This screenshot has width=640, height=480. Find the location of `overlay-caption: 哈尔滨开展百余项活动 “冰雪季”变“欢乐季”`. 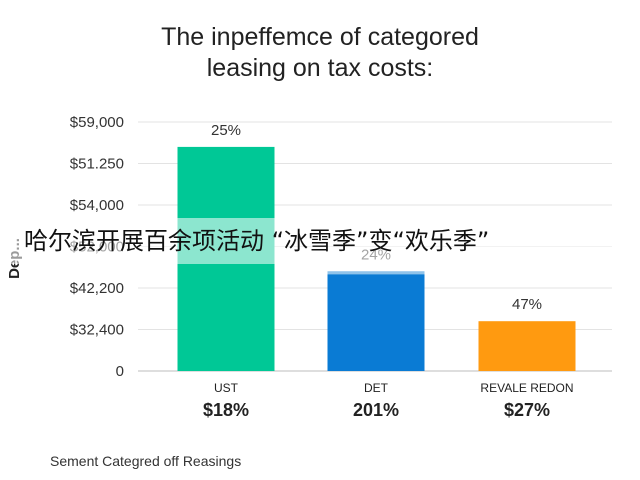

overlay-caption: 哈尔滨开展百余项活动 “冰雪季”变“欢乐季” is located at coordinates (257, 241).